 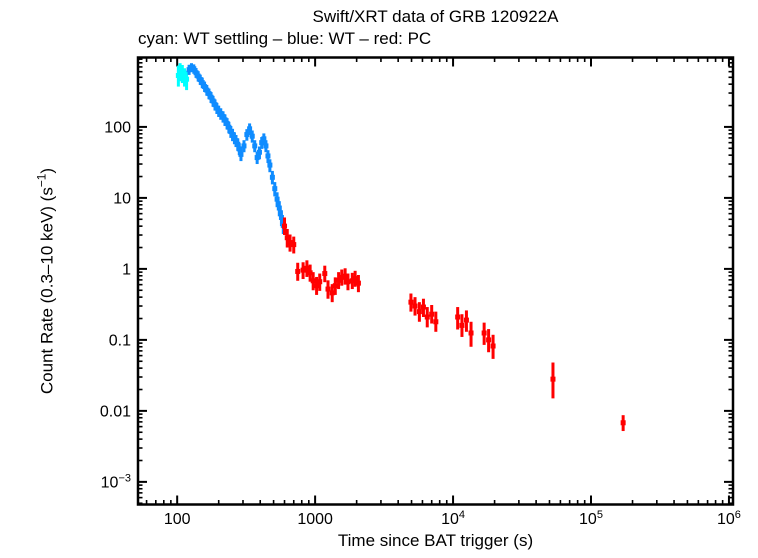 I want to click on svg-text: 1, so click(x=126, y=269).